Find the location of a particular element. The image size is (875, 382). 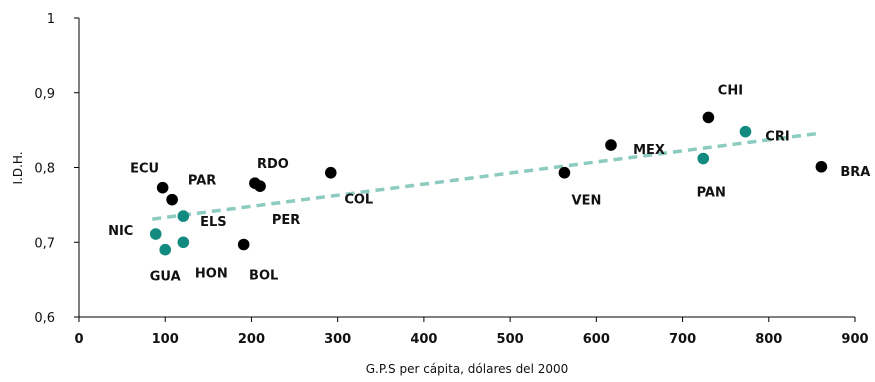

y-axis-group: 0,6 0,7 0,8 0,9 1 I.D.H. is located at coordinates (45, 169).